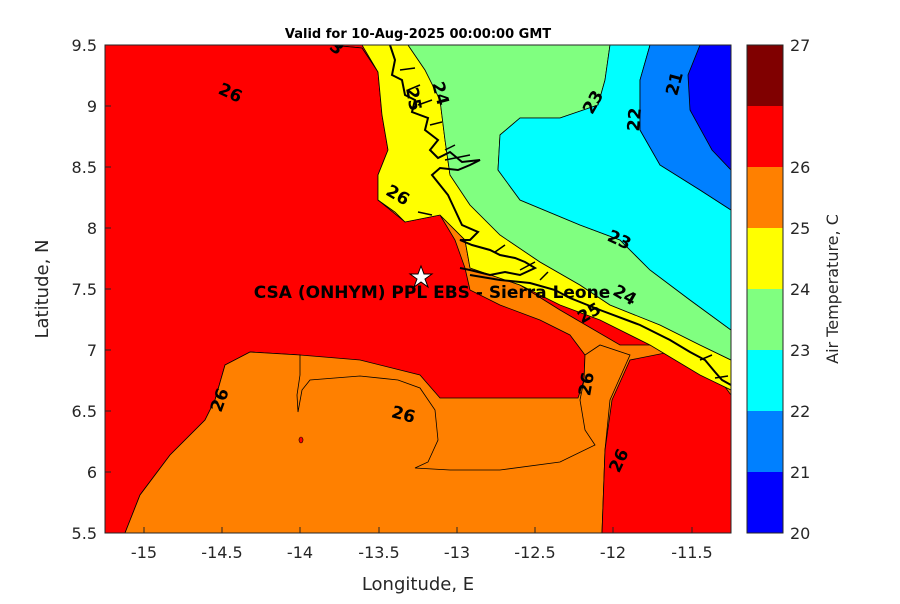 Image resolution: width=900 pixels, height=604 pixels. I want to click on x-tick-label: -13, so click(457, 552).